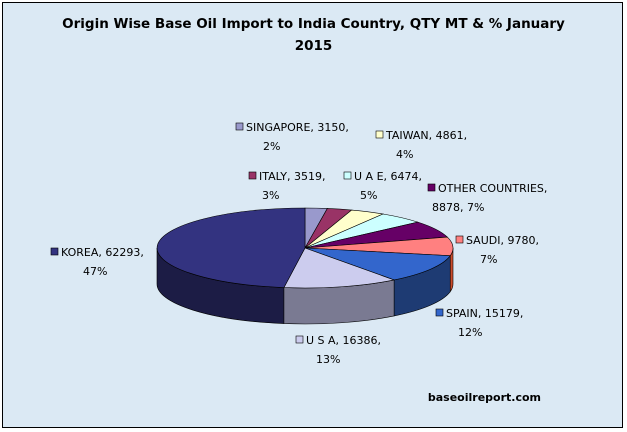  Describe the element at coordinates (271, 146) in the screenshot. I see `data-label-pct-singapore: 2%` at that location.